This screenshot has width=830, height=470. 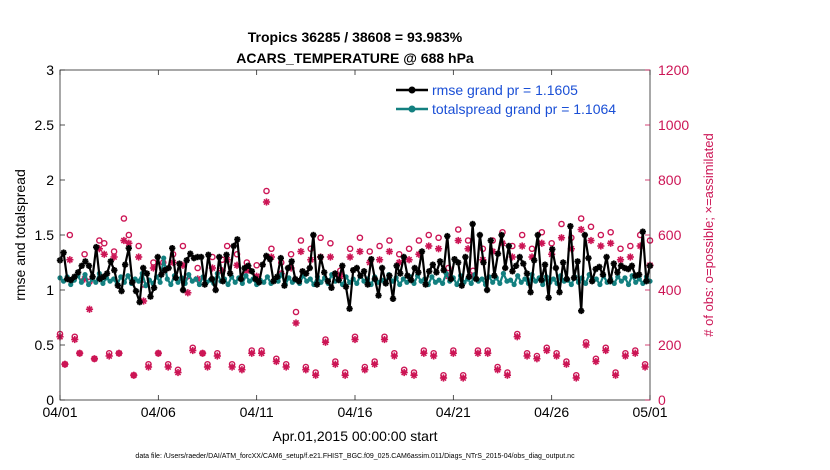 What do you see at coordinates (257, 412) in the screenshot?
I see `x-tick-label: 04/11` at bounding box center [257, 412].